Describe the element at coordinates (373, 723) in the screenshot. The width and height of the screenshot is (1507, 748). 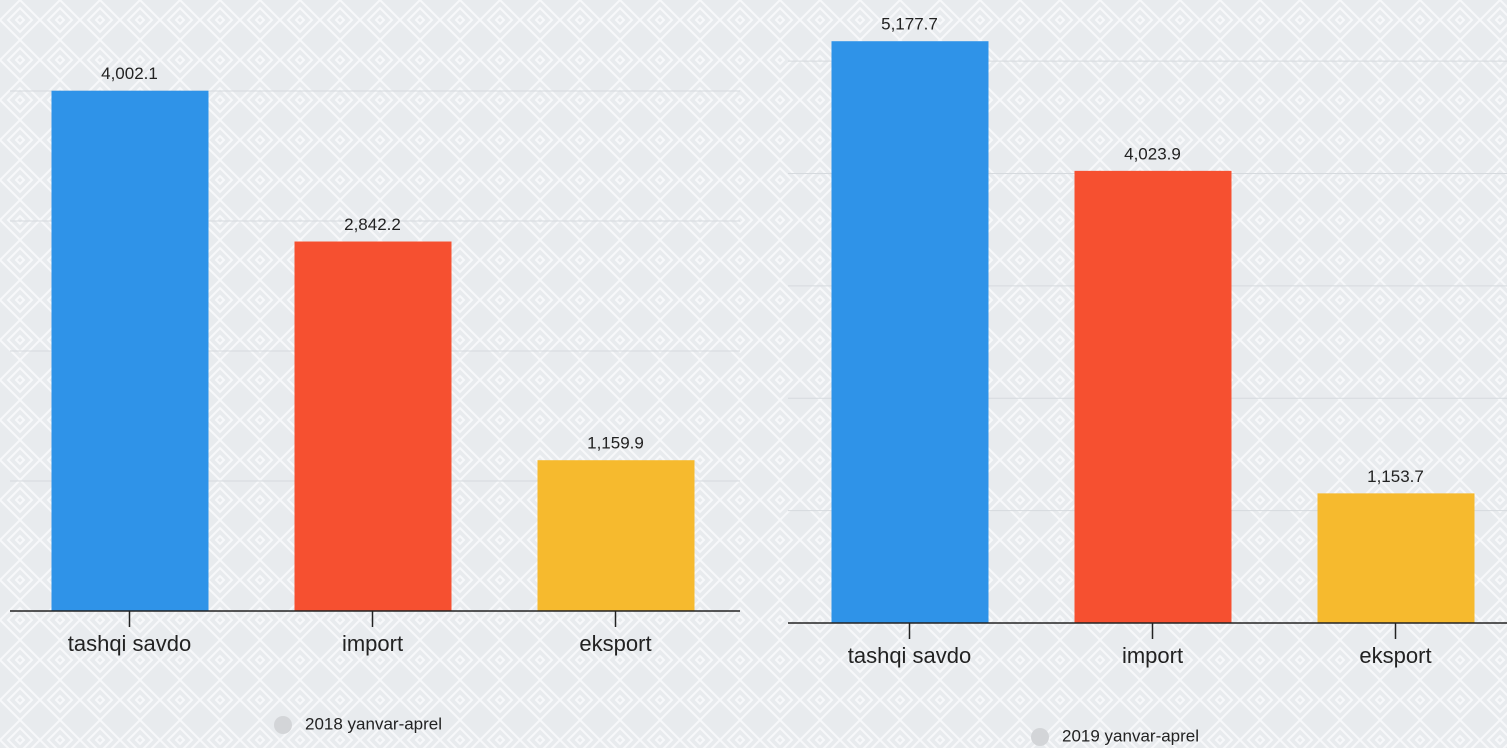
I see `legend-label: 2018 yanvar-aprel` at that location.